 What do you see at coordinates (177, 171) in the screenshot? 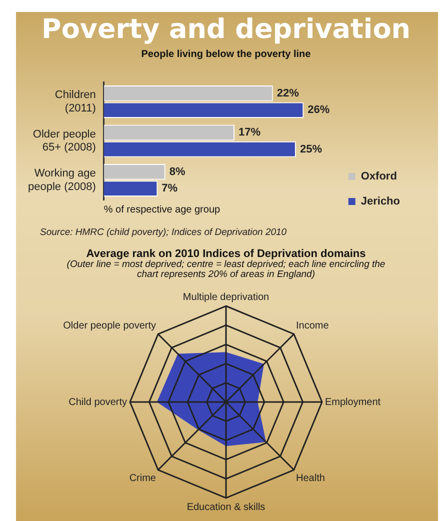
I see `data-label: 8%` at bounding box center [177, 171].